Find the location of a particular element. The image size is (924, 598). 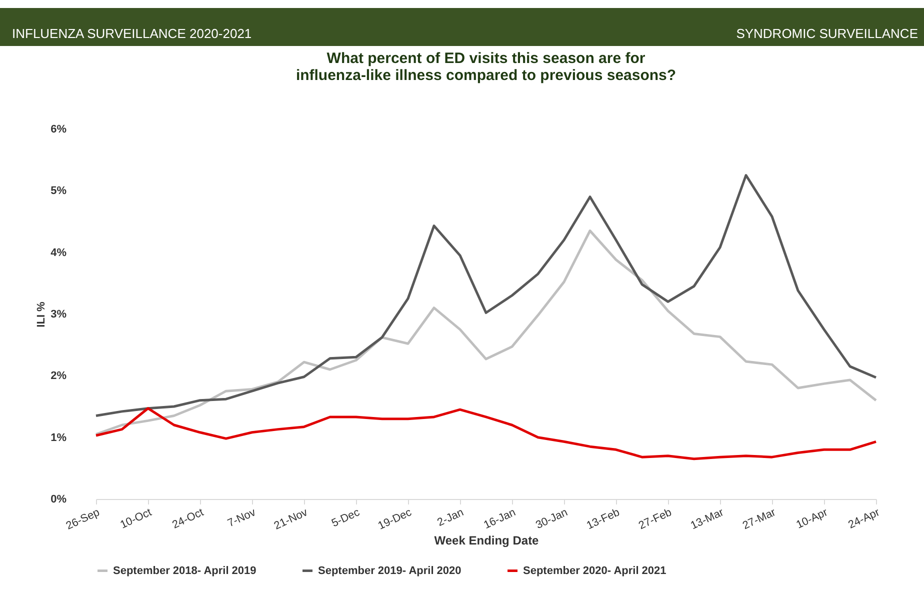

y-tick-label: 4% is located at coordinates (58, 252).